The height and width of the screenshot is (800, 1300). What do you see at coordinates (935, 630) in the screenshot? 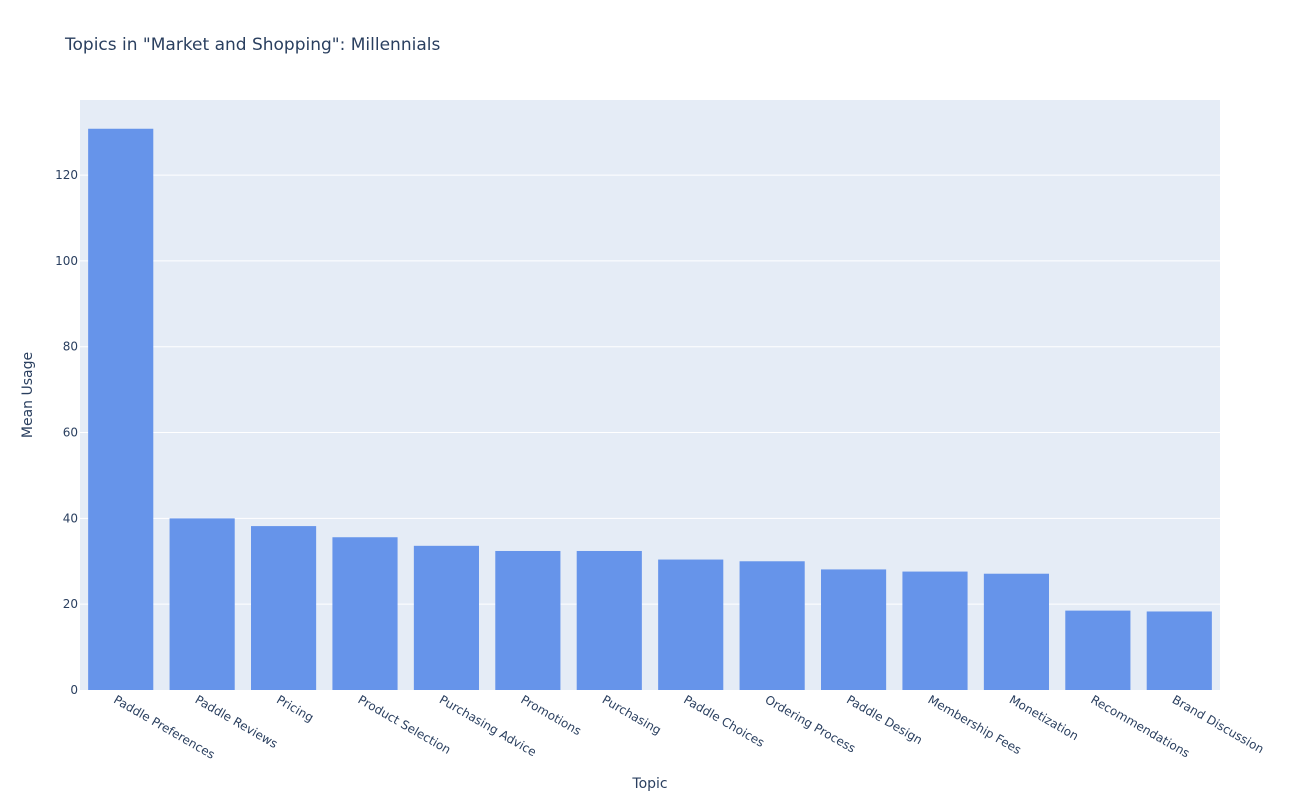
I see `bar-membership-fees` at bounding box center [935, 630].